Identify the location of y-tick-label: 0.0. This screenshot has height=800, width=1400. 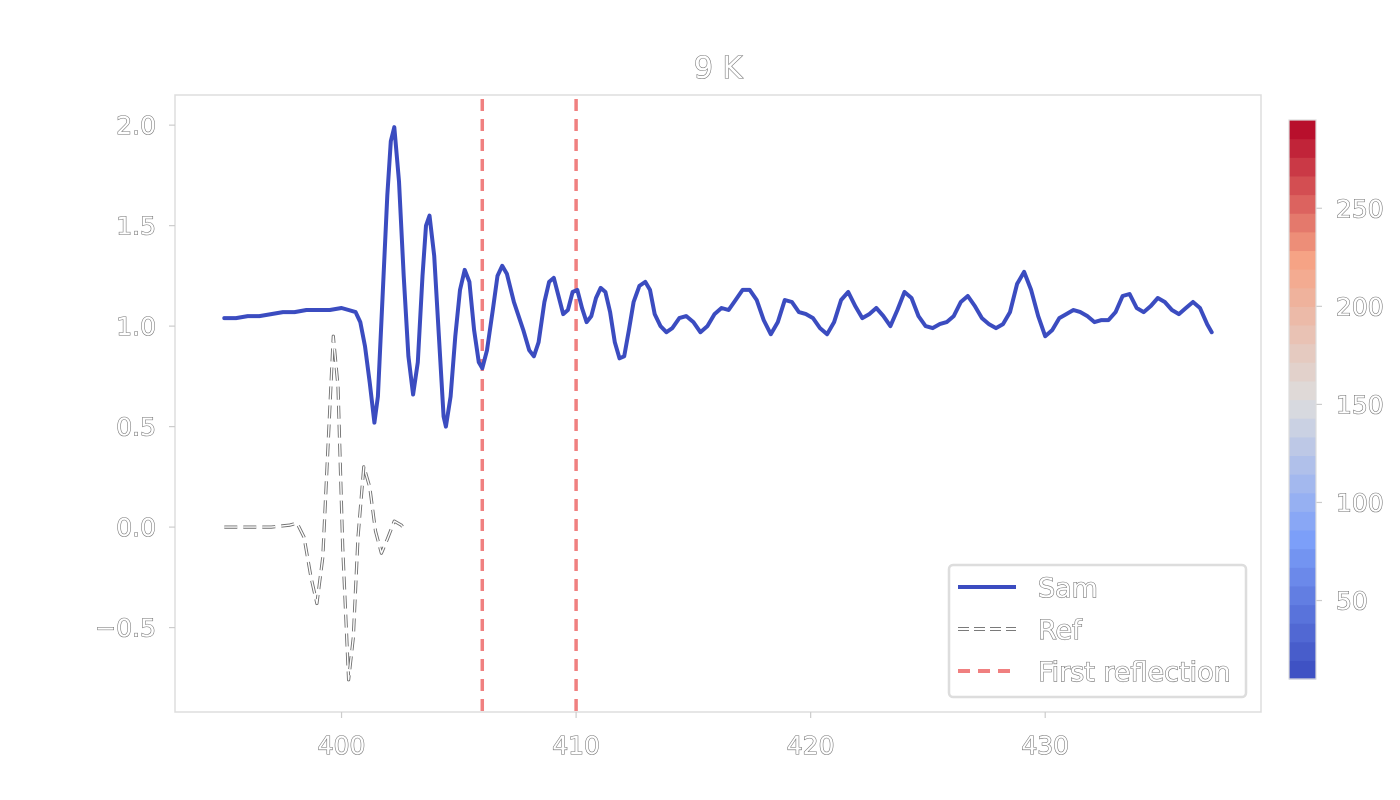
(136, 527).